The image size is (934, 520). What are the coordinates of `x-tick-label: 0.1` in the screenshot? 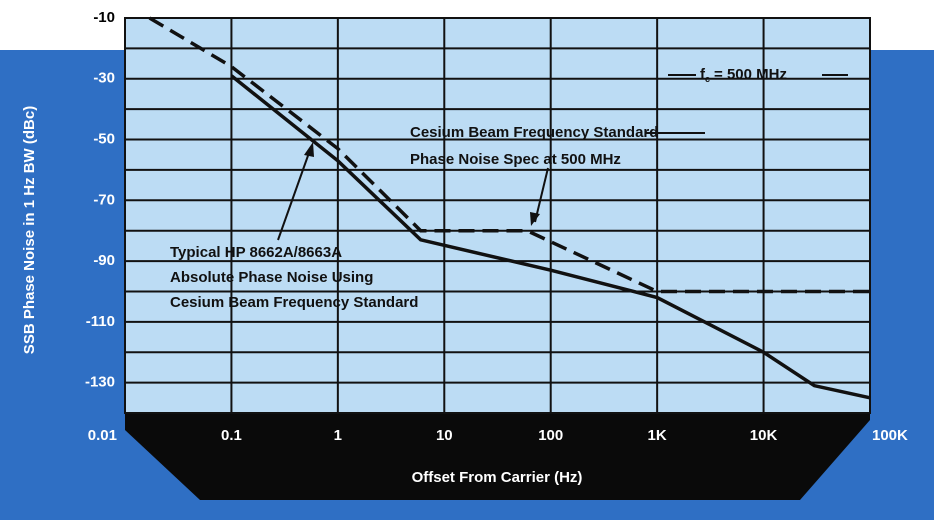 It's located at (231, 435).